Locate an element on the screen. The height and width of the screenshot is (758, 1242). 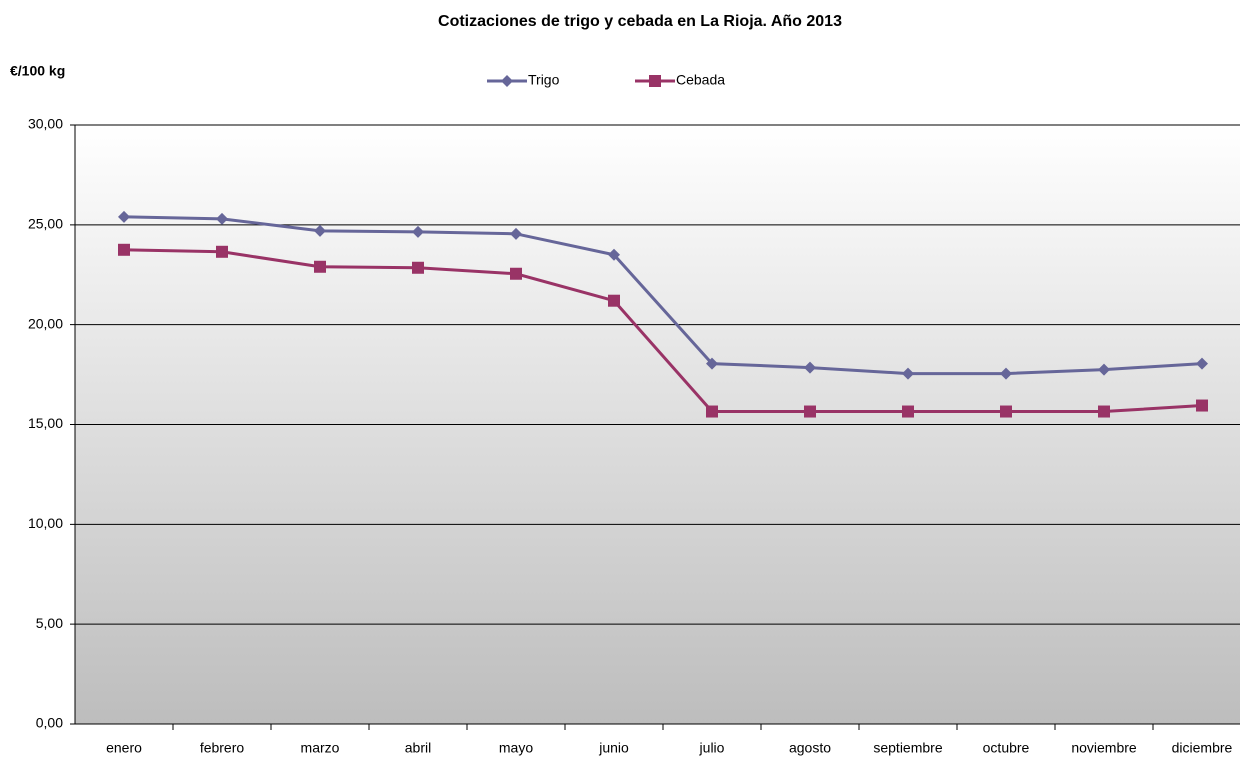
y-tick-label: 5,00 is located at coordinates (49, 623).